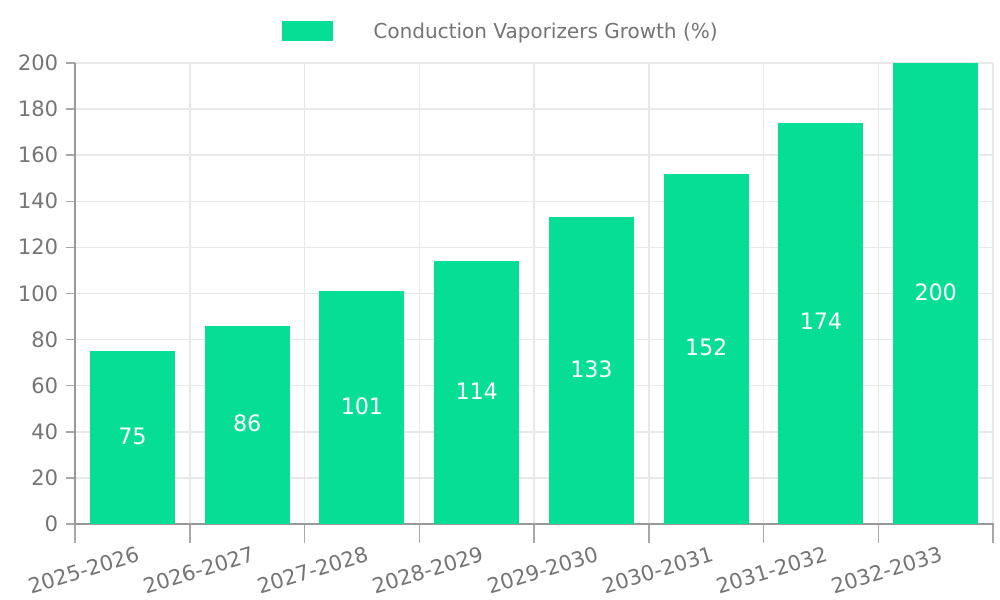 The height and width of the screenshot is (600, 1000). Describe the element at coordinates (545, 31) in the screenshot. I see `legend-label: Conduction Vaporizers Growth (%)` at that location.